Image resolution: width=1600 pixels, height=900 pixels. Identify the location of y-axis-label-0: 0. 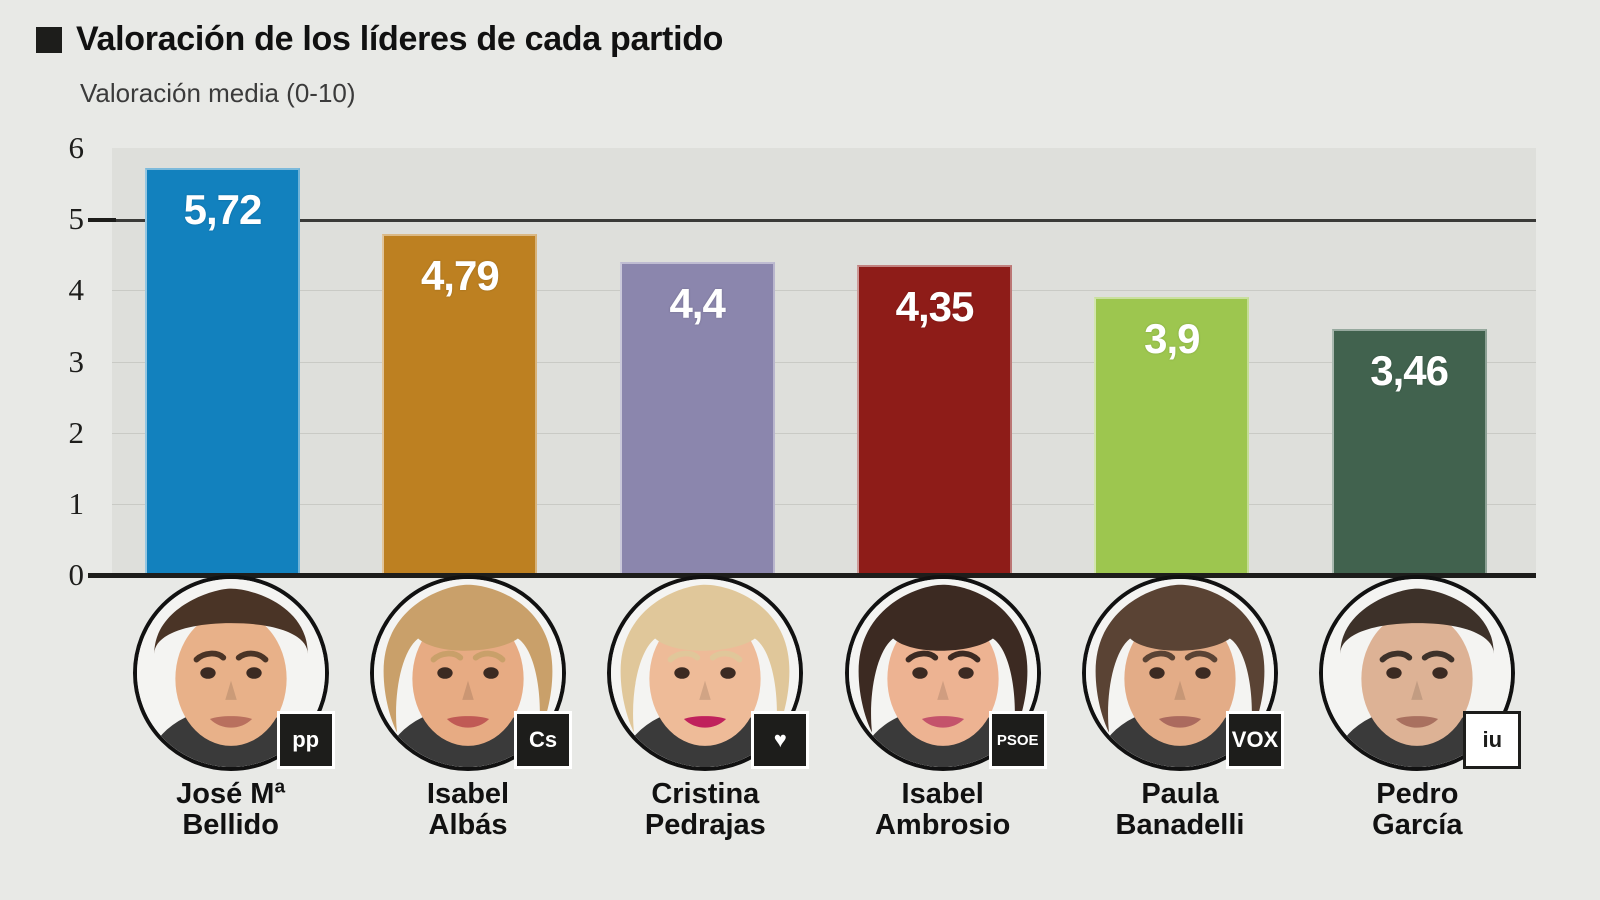
(76, 574).